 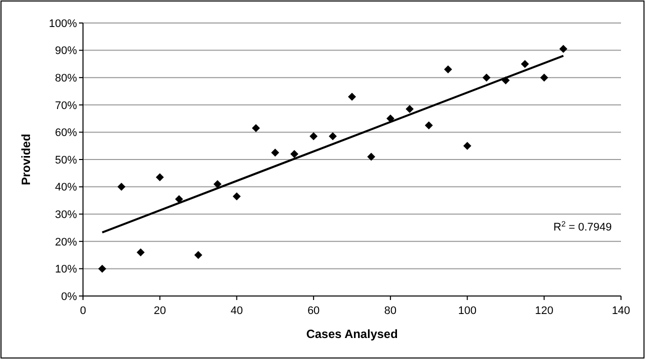 I want to click on x-axis-title: Cases Analysed, so click(x=352, y=334).